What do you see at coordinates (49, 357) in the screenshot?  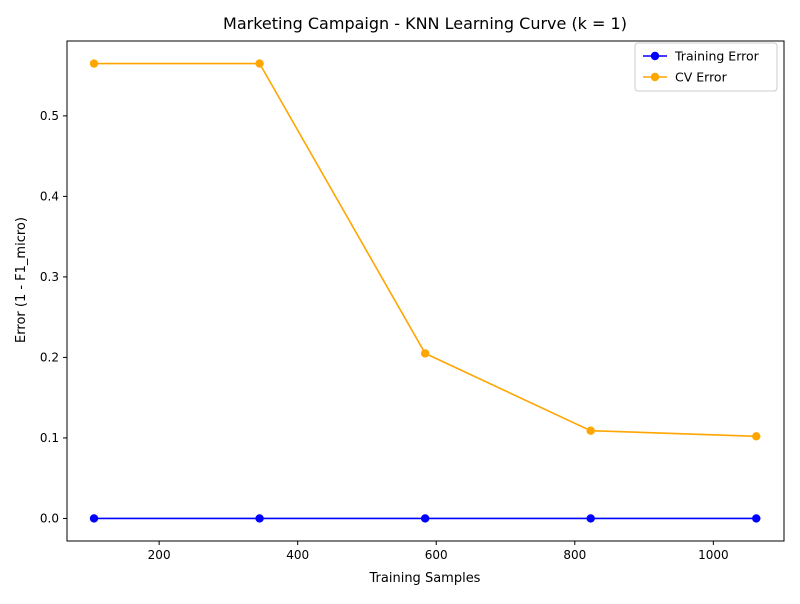 I see `y-tick-label: 0.2` at bounding box center [49, 357].